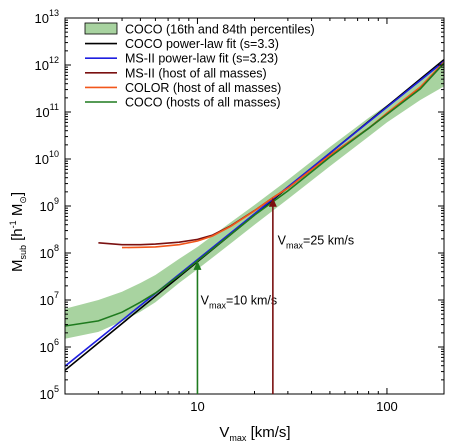 The width and height of the screenshot is (463, 448). Describe the element at coordinates (47, 158) in the screenshot. I see `y-tick-label: 10¹⁰` at that location.